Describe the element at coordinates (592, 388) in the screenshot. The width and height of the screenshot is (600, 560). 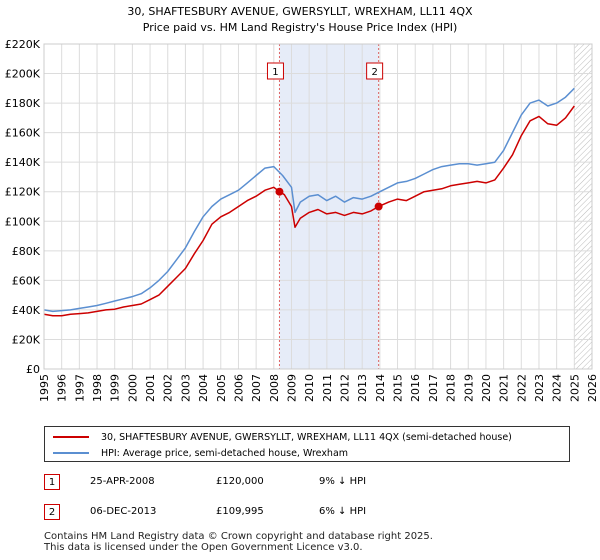
I see `x-tick-label: 2026` at that location.